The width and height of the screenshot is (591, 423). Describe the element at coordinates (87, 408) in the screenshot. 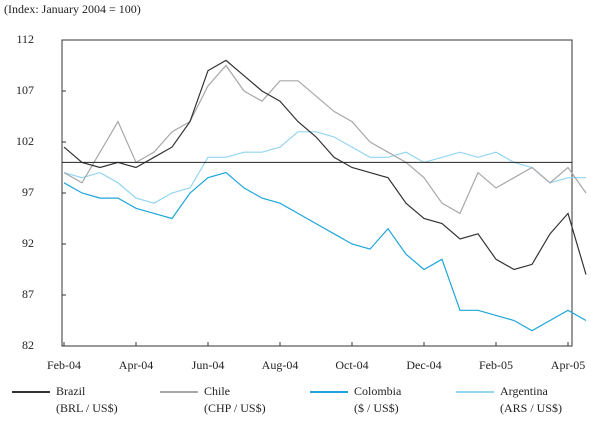

I see `legend-unit: (BRL / US$)` at that location.